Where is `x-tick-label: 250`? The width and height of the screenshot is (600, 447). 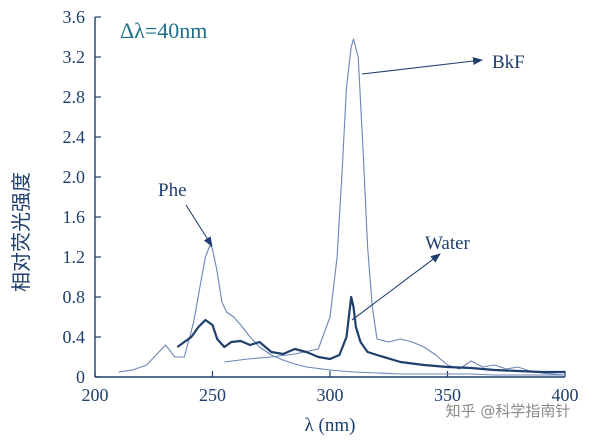 x-tick-label: 250 is located at coordinates (212, 395).